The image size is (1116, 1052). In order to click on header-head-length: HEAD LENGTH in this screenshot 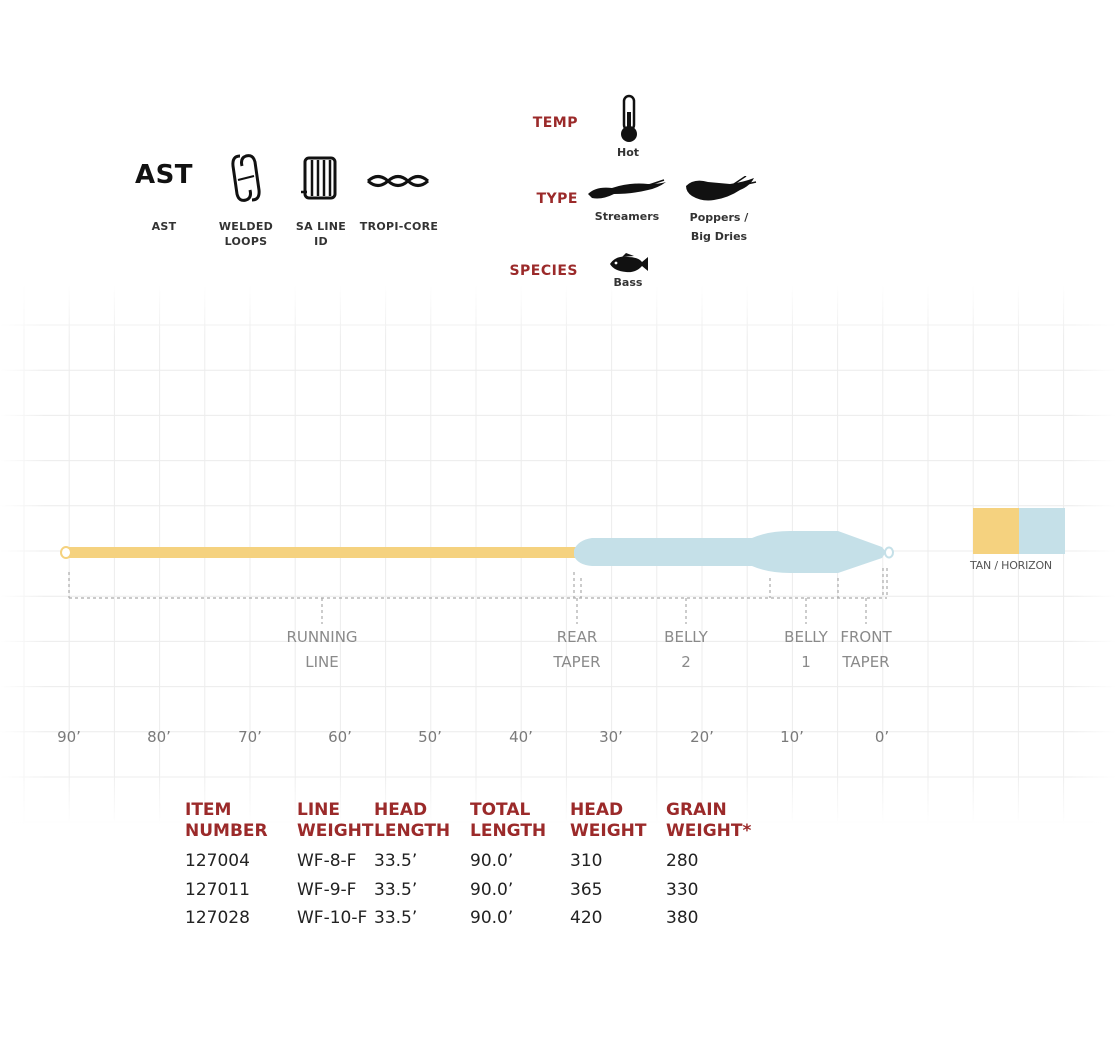, I will do `click(412, 820)`.